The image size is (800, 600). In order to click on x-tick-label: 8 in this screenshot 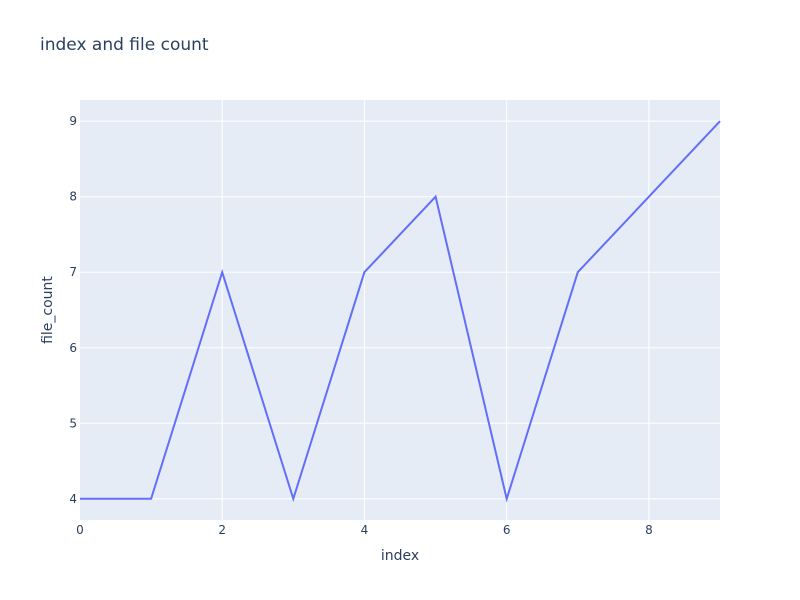, I will do `click(649, 530)`.